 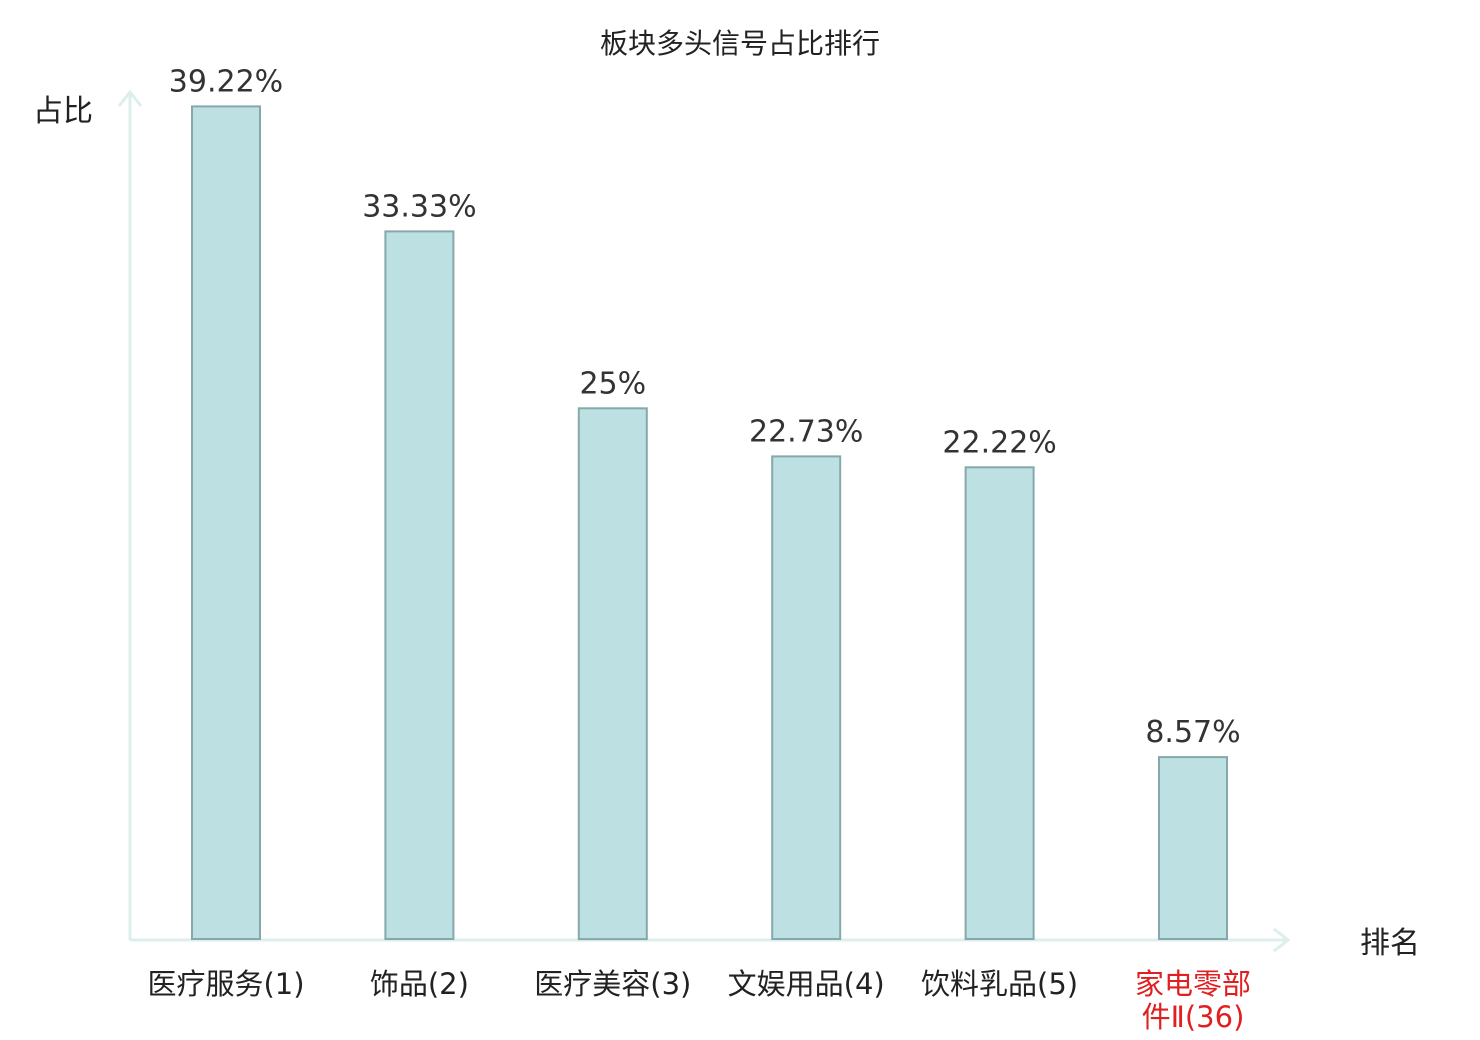 What do you see at coordinates (806, 984) in the screenshot?
I see `category-tick-label: 文娱用品(4)` at bounding box center [806, 984].